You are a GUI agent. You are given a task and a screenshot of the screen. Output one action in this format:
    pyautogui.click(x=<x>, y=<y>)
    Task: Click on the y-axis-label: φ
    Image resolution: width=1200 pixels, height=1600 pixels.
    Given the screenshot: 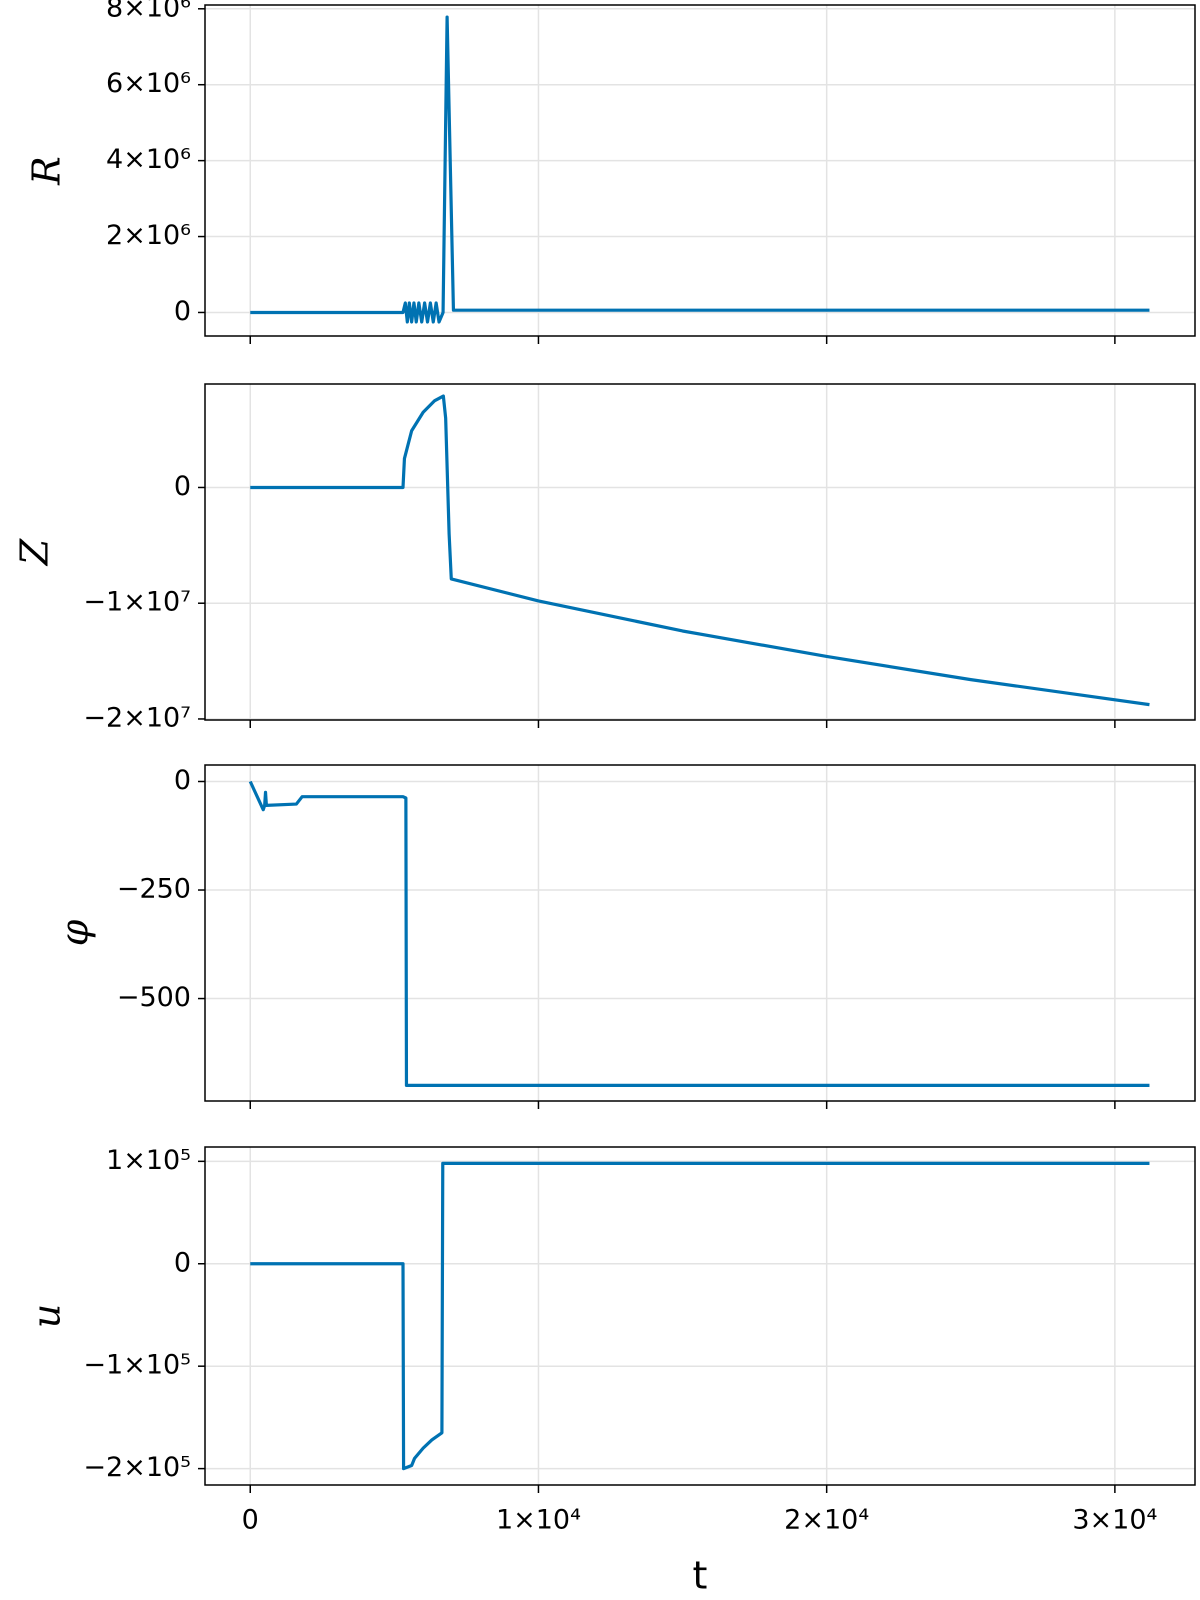 What is the action you would take?
    pyautogui.click(x=75, y=932)
    